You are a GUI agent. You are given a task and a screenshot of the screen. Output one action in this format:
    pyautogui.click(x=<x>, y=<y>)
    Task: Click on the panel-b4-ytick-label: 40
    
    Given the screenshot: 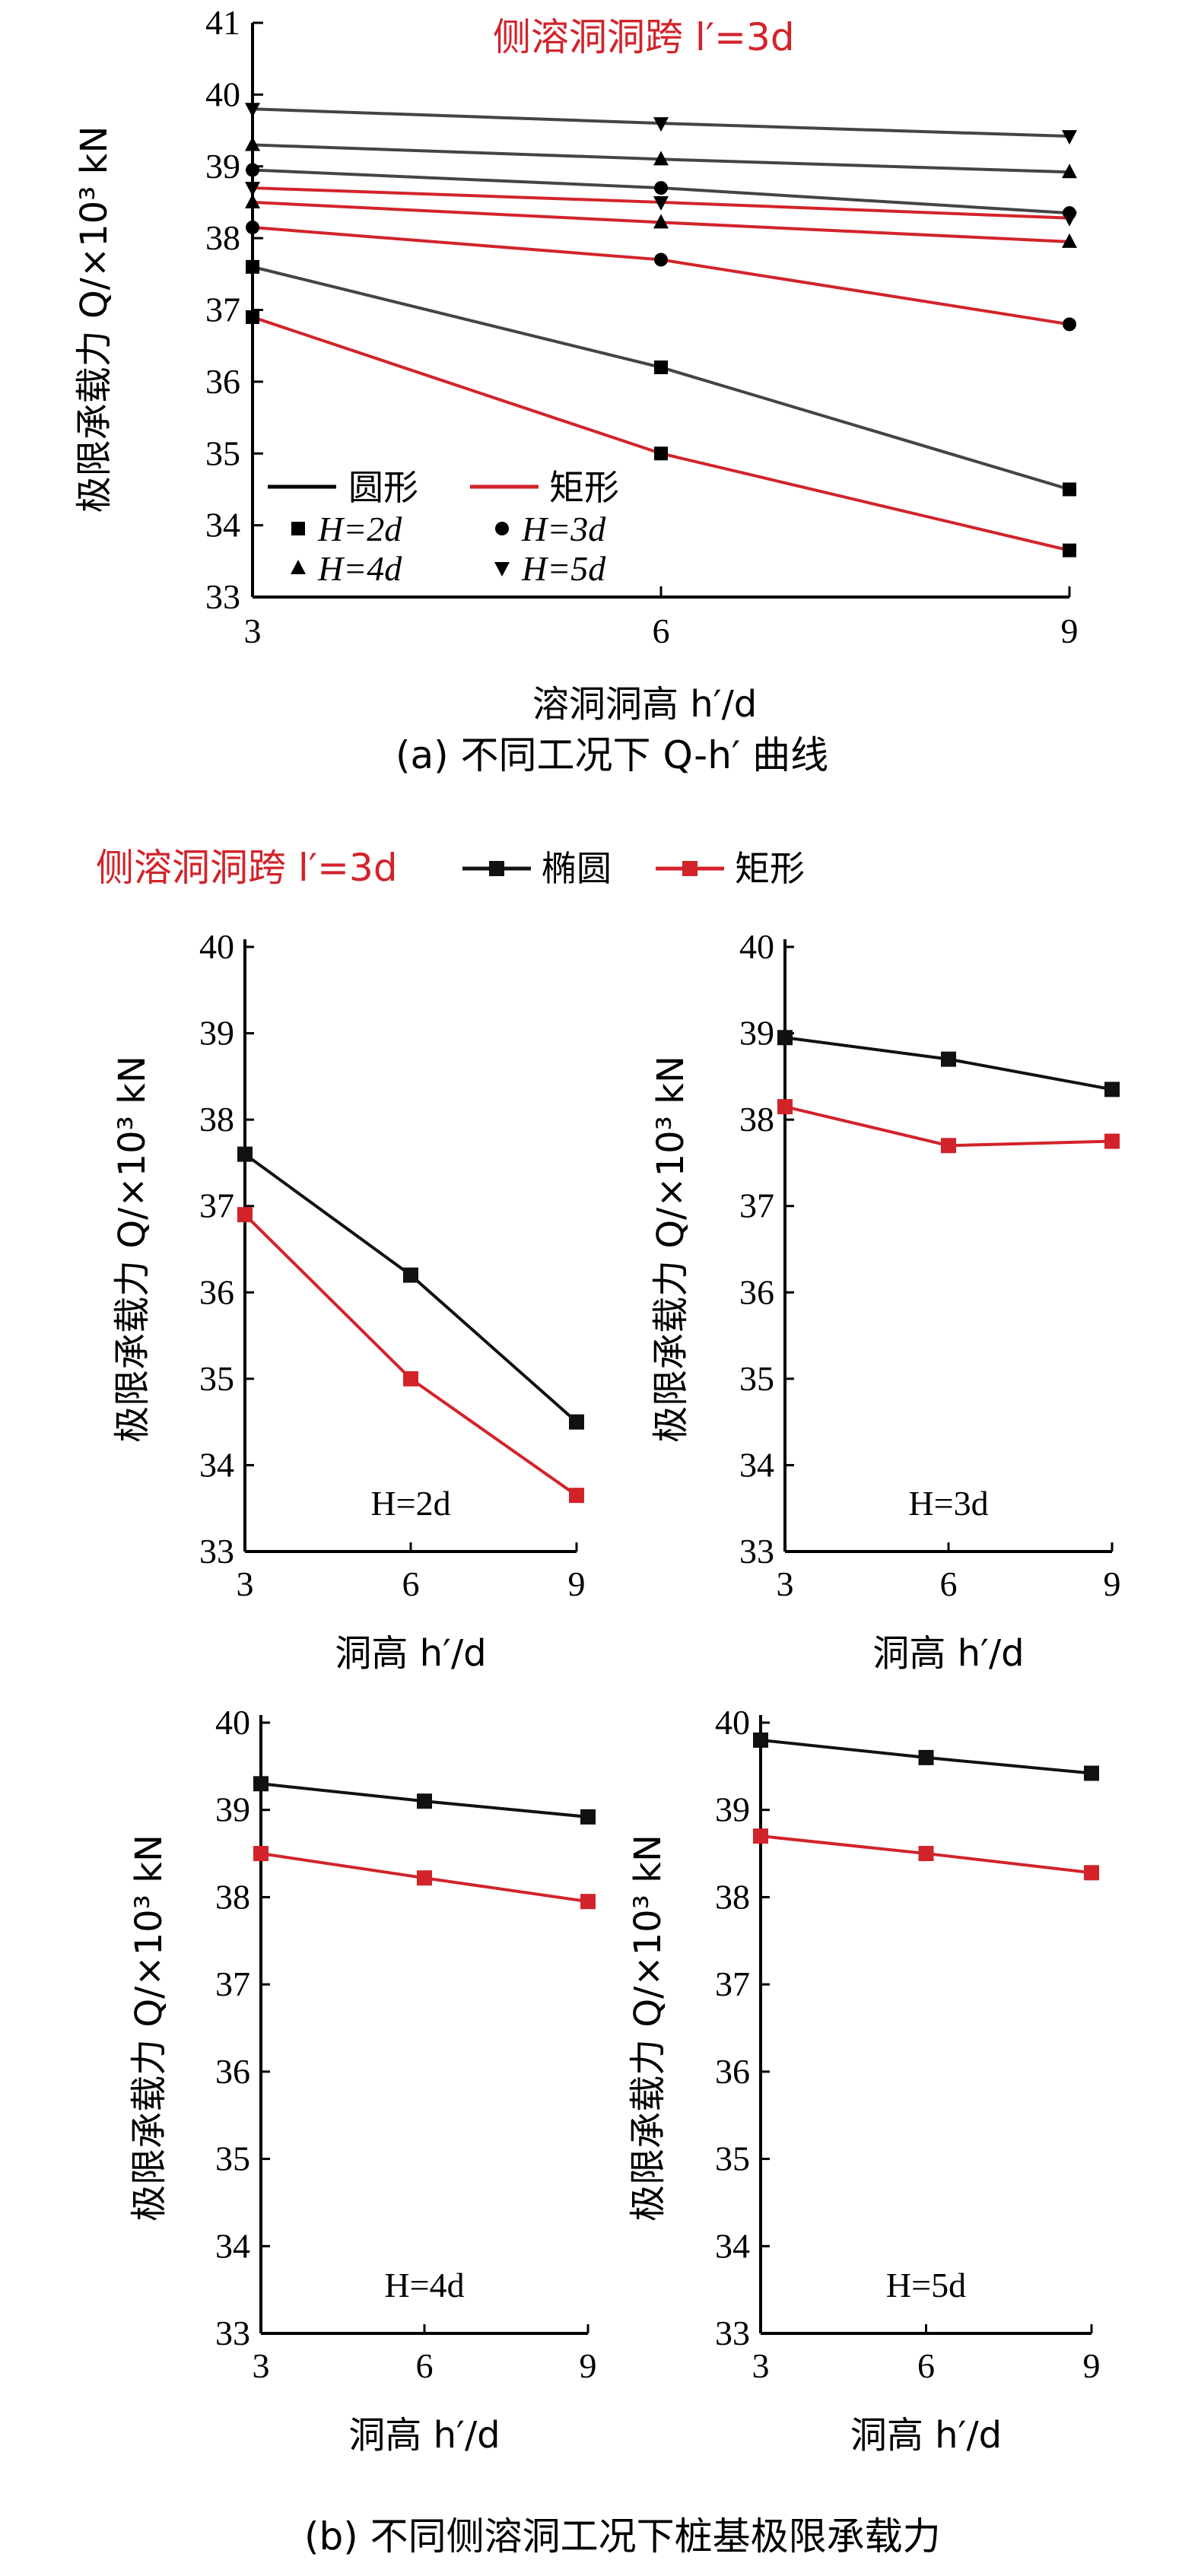 What is the action you would take?
    pyautogui.click(x=732, y=1722)
    